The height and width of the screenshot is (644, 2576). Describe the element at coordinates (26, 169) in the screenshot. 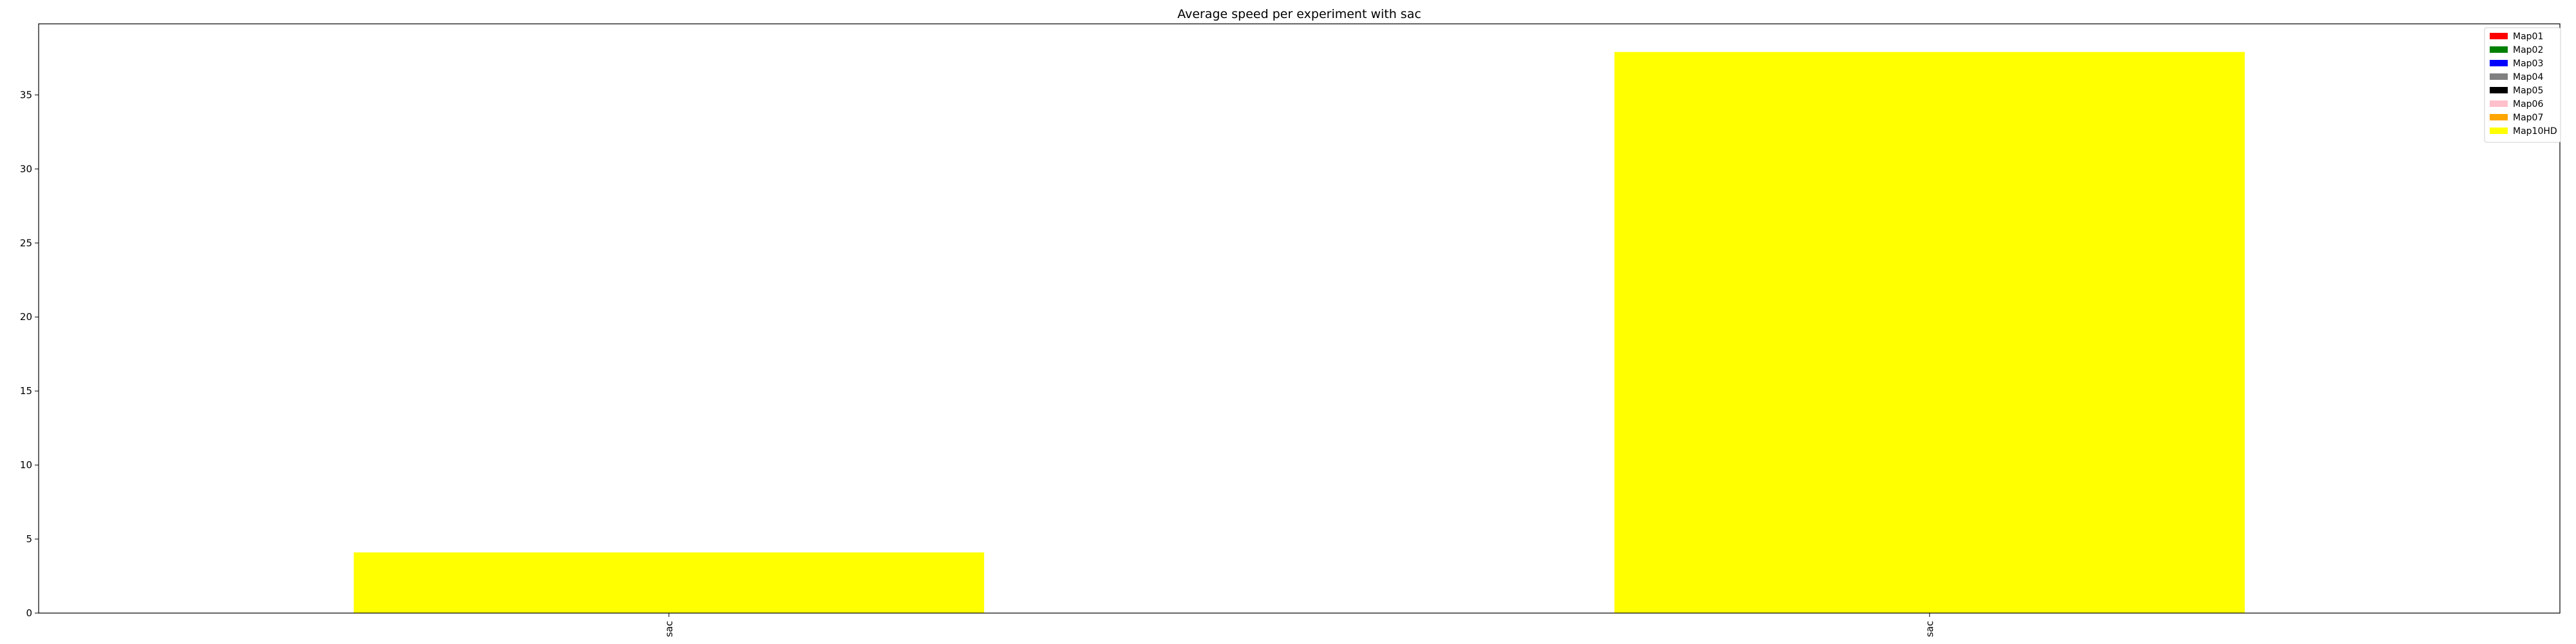

I see `y-tick-label: 30` at that location.